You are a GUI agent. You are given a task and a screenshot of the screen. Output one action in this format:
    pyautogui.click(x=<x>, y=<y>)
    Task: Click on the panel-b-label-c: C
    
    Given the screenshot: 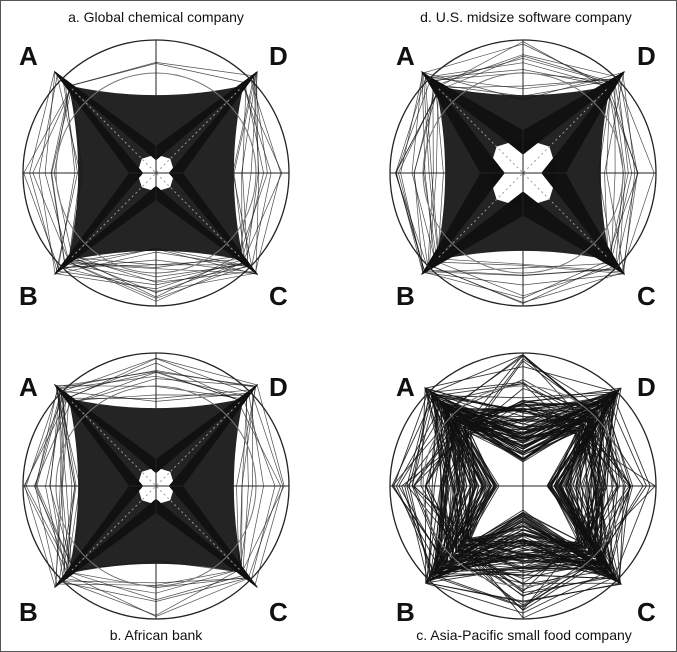 What is the action you would take?
    pyautogui.click(x=278, y=612)
    